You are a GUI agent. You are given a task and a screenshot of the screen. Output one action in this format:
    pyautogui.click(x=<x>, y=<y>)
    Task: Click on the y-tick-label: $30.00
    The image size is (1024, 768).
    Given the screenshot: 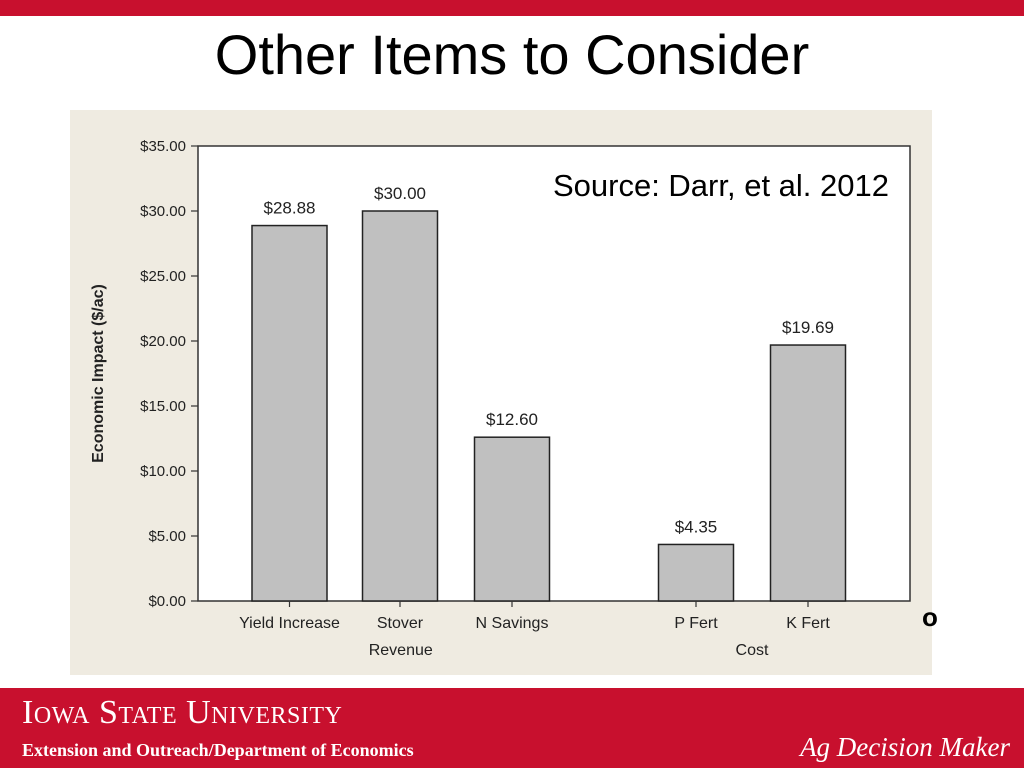 What is the action you would take?
    pyautogui.click(x=163, y=211)
    